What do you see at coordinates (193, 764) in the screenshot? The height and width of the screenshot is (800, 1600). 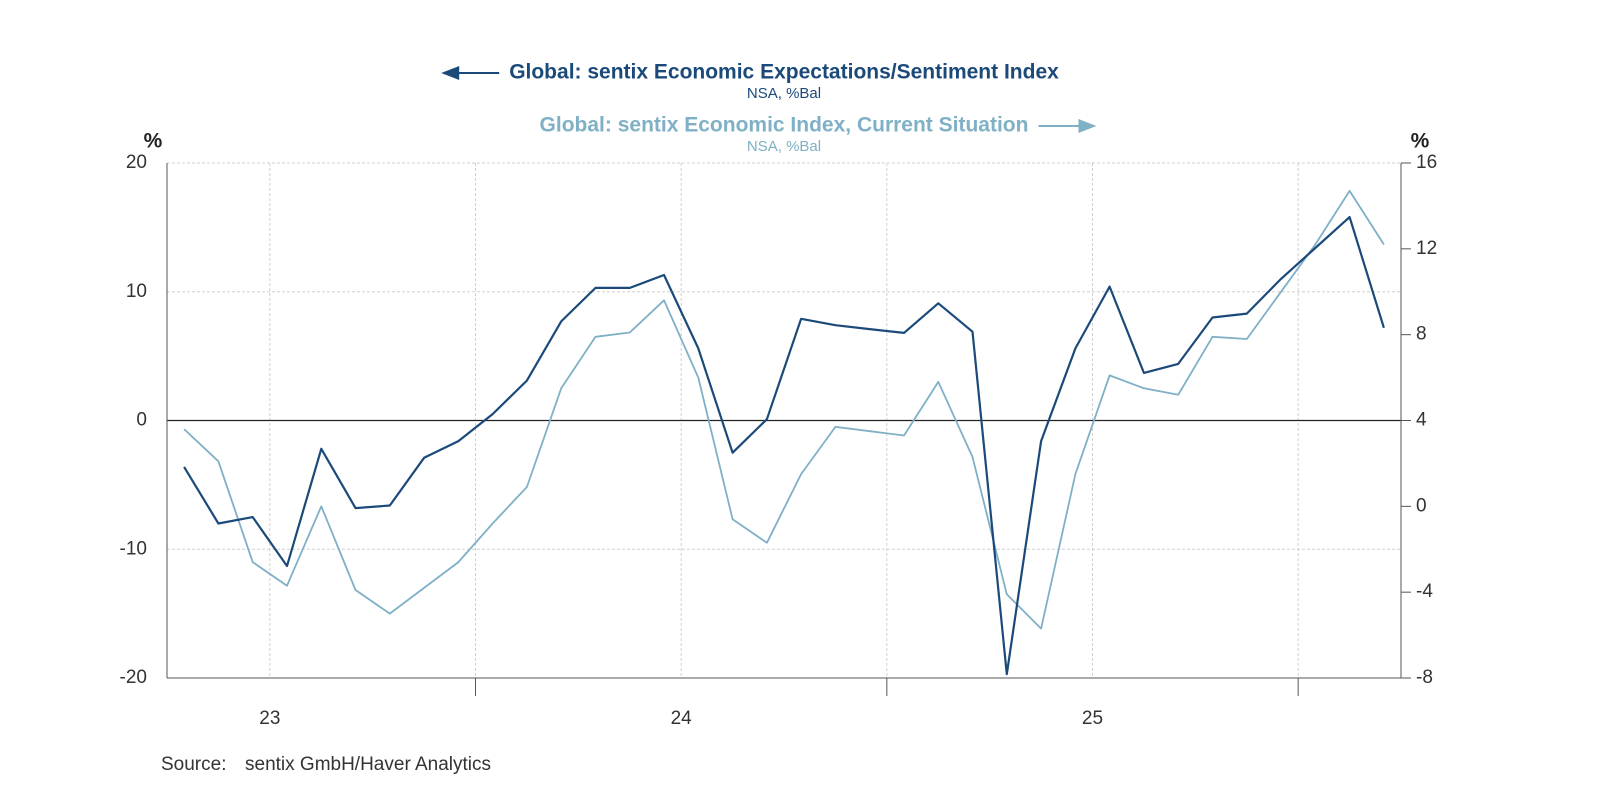 I see `source-label: Source:` at bounding box center [193, 764].